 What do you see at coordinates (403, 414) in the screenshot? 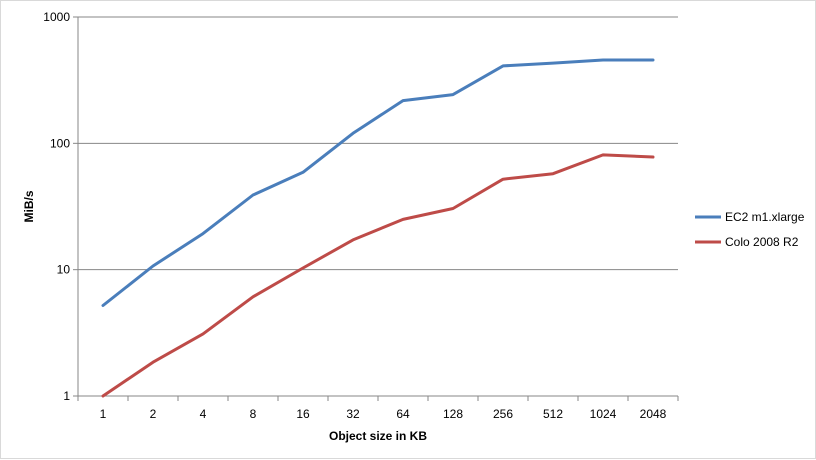
I see `x-tick-label: 64` at bounding box center [403, 414].